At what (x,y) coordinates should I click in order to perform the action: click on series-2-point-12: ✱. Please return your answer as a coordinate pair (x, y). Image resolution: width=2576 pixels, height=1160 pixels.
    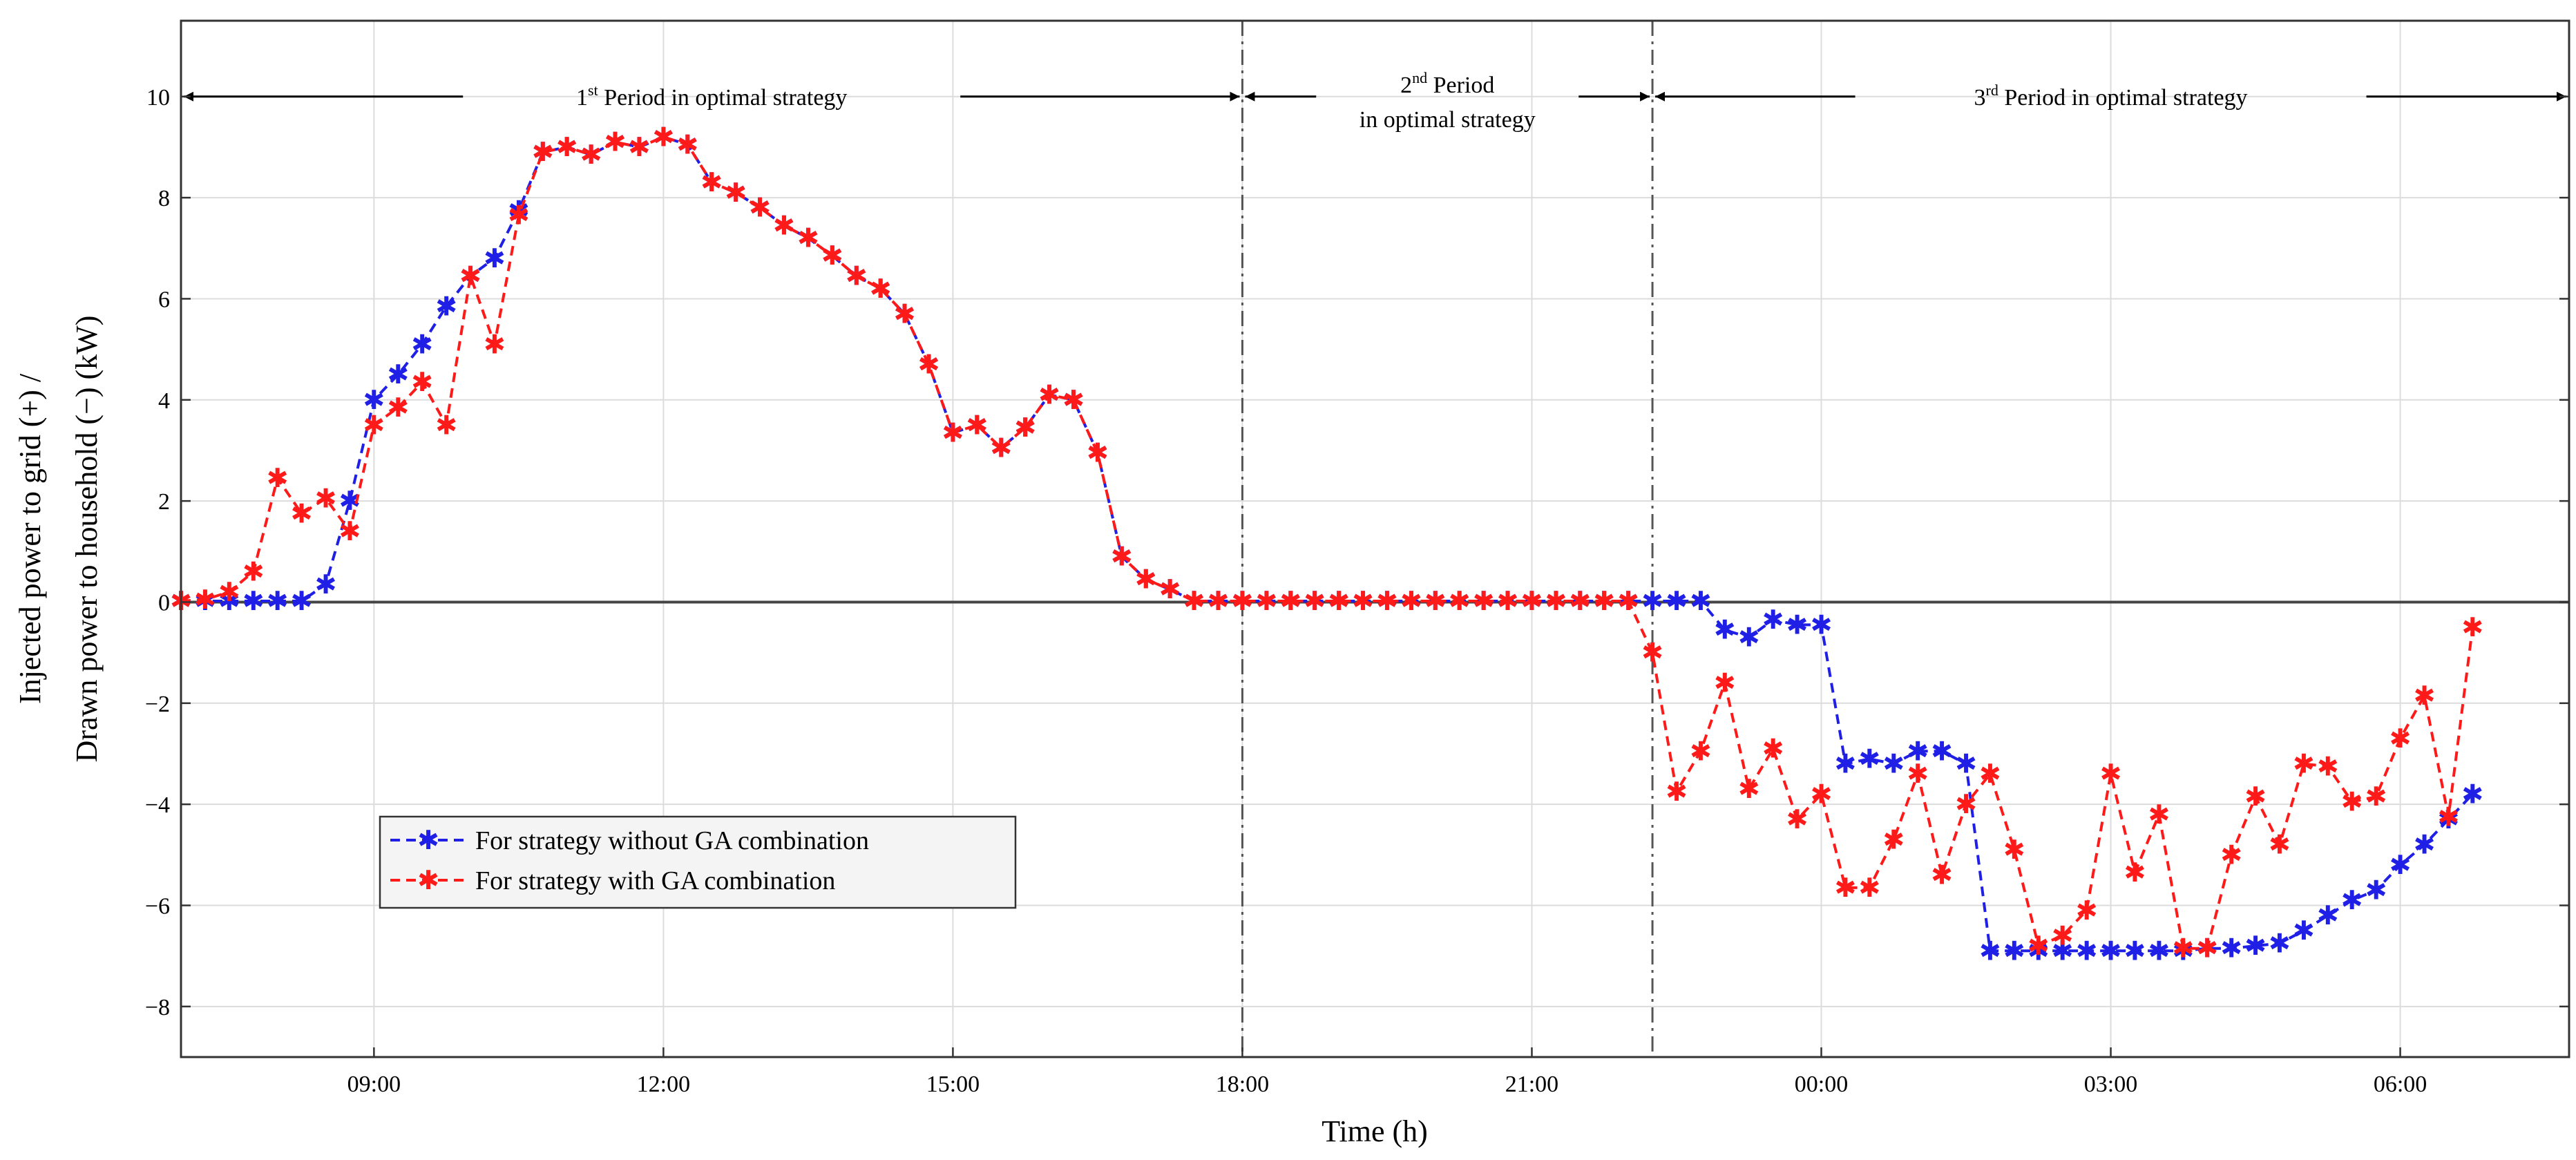
    Looking at the image, I should click on (470, 276).